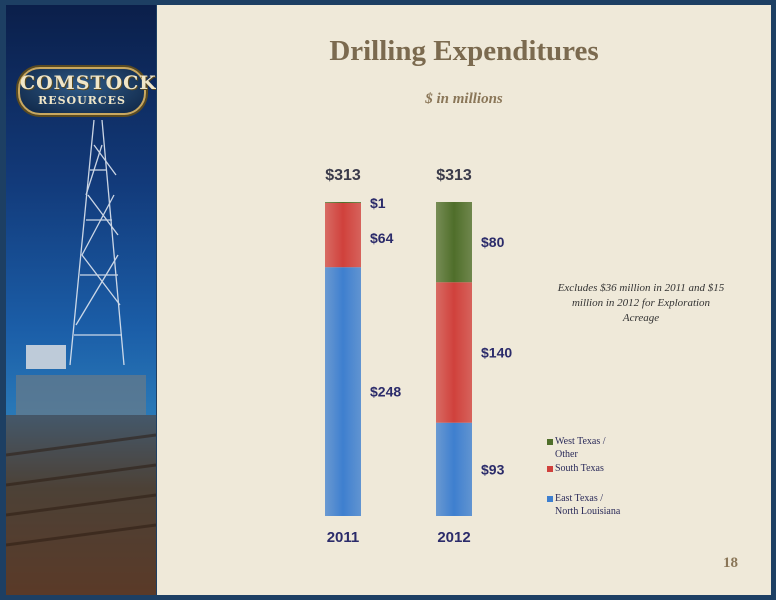 This screenshot has height=600, width=776. Describe the element at coordinates (454, 175) in the screenshot. I see `total-label-2012: $313` at that location.